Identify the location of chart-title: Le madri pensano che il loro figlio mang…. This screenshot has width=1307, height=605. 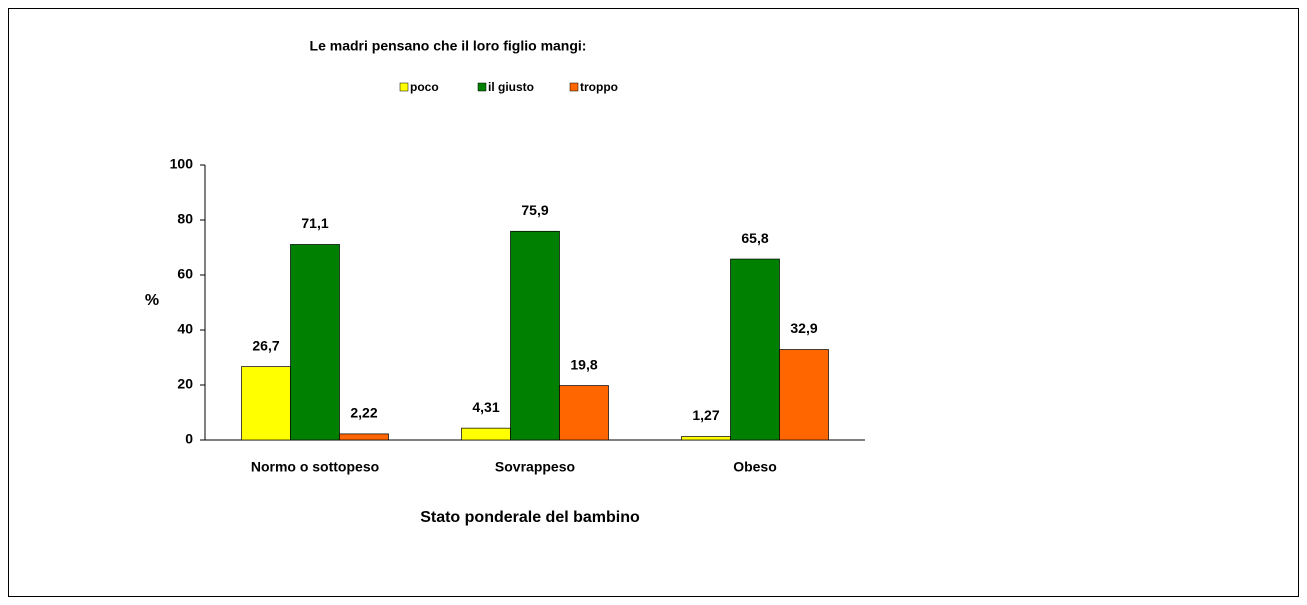
(448, 46).